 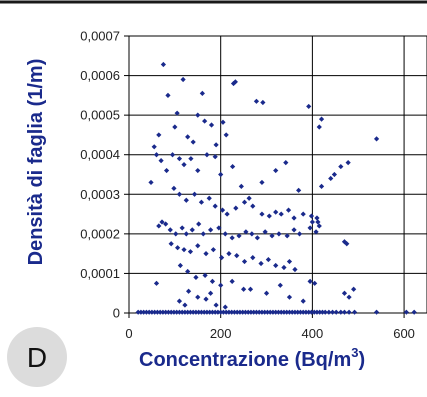 What do you see at coordinates (354, 352) in the screenshot?
I see `x-axis-title-superscript: 3` at bounding box center [354, 352].